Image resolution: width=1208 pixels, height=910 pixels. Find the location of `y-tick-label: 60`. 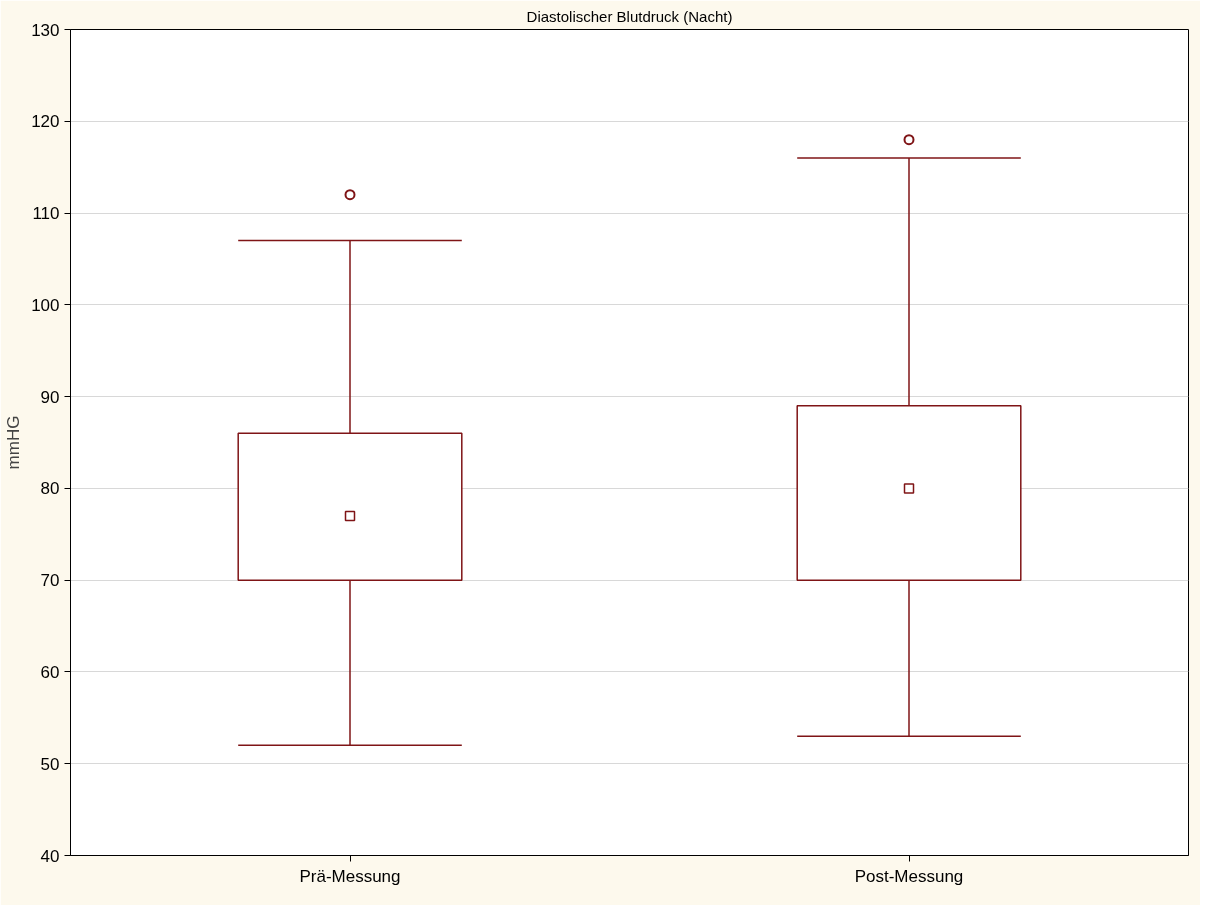

y-tick-label: 60 is located at coordinates (50, 672).